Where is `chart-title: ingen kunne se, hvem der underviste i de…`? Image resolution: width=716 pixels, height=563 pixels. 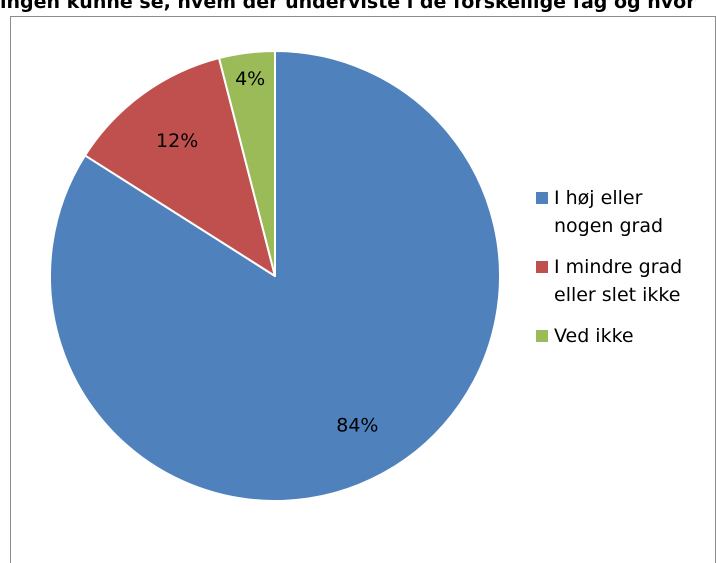 chart-title: ingen kunne se, hvem der underviste i de… is located at coordinates (348, 6).